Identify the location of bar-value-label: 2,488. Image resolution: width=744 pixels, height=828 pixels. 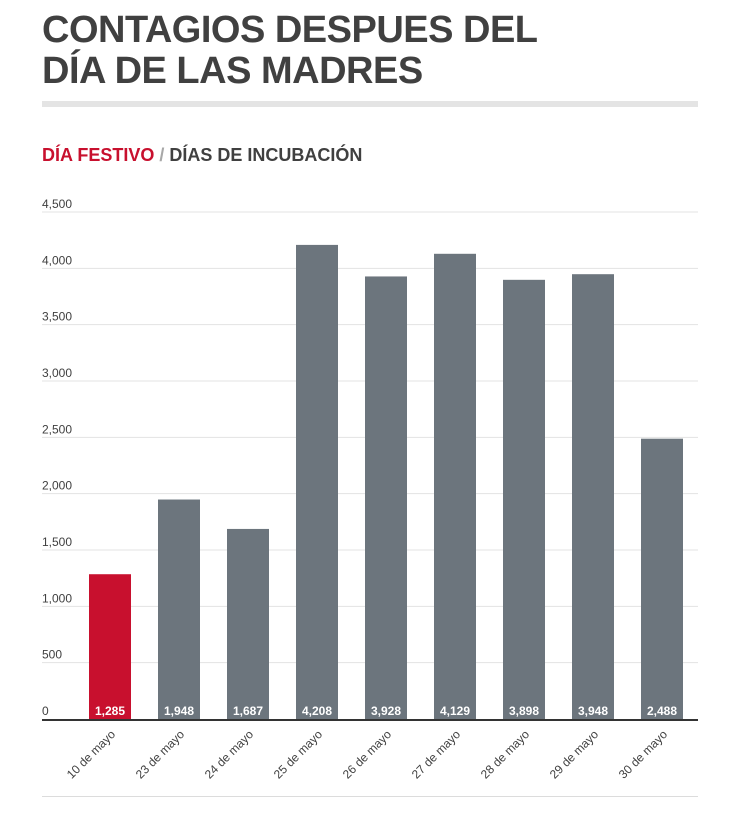
(662, 711).